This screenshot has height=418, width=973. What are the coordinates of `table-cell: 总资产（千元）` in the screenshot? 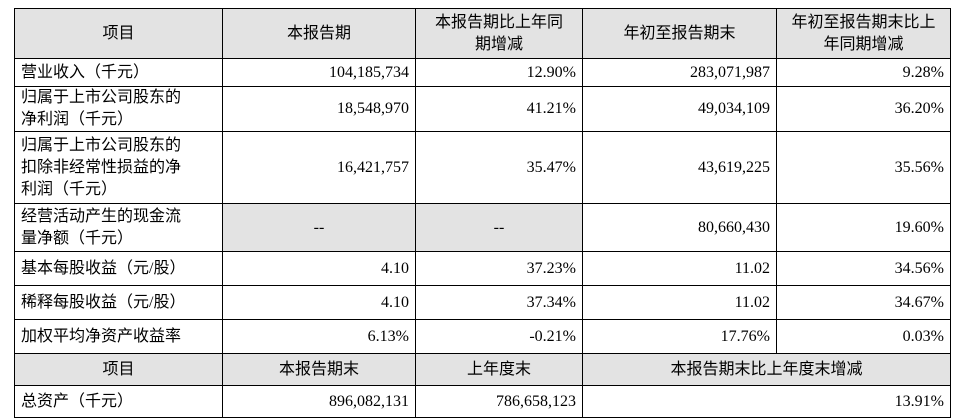 It's located at (118, 401).